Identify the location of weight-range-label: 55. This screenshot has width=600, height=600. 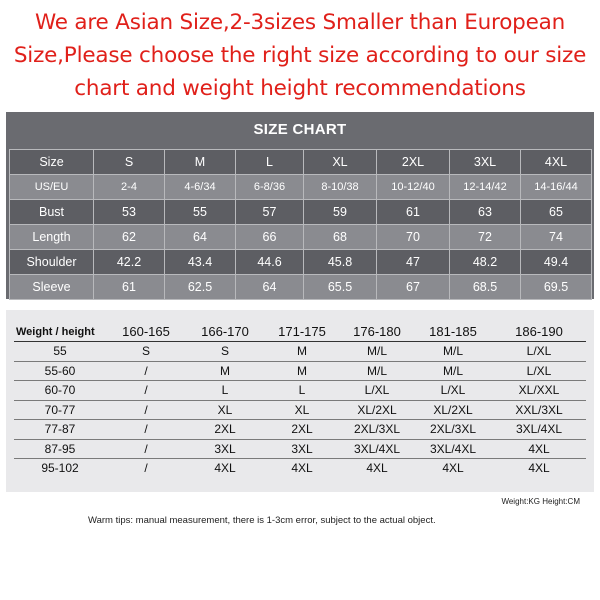
(60, 351).